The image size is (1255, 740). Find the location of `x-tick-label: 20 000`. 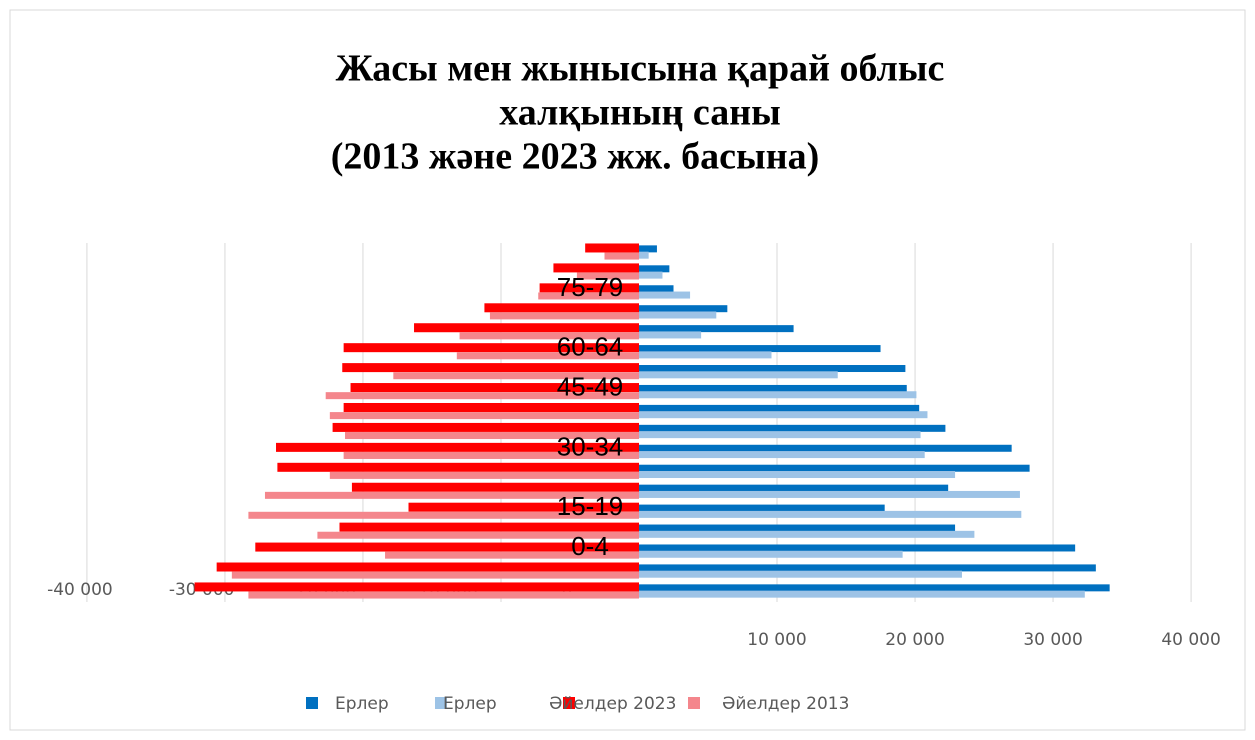

x-tick-label: 20 000 is located at coordinates (914, 640).